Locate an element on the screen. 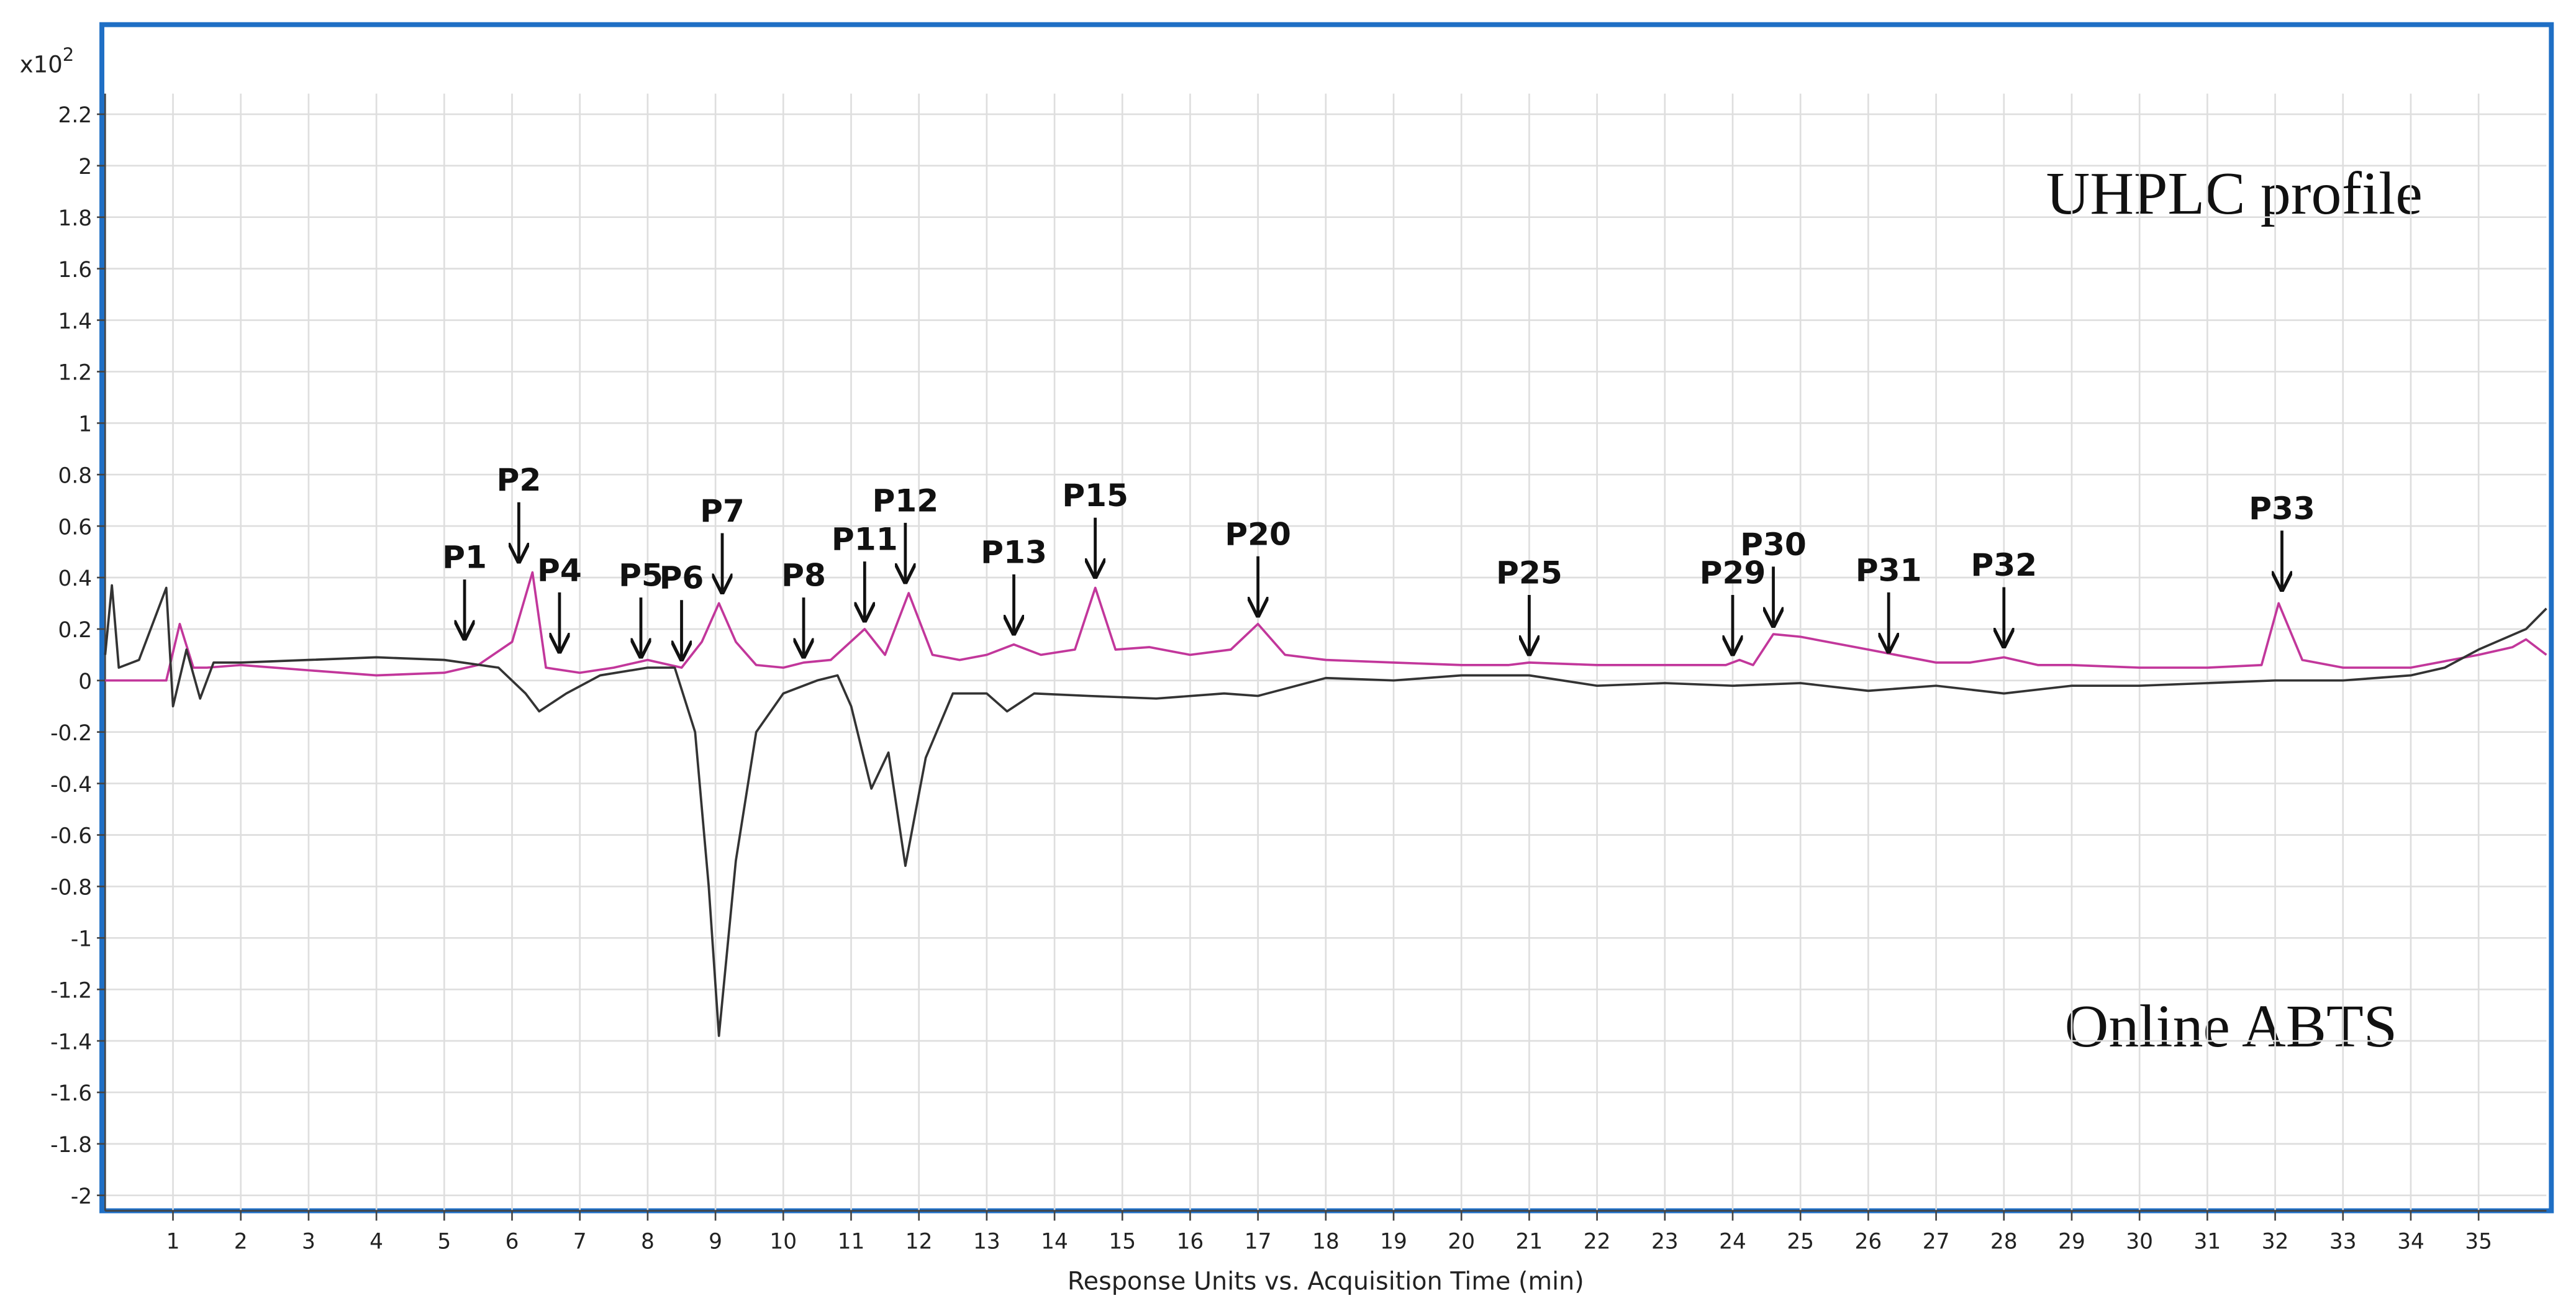  y-tick-label: 1.4 is located at coordinates (75, 321).